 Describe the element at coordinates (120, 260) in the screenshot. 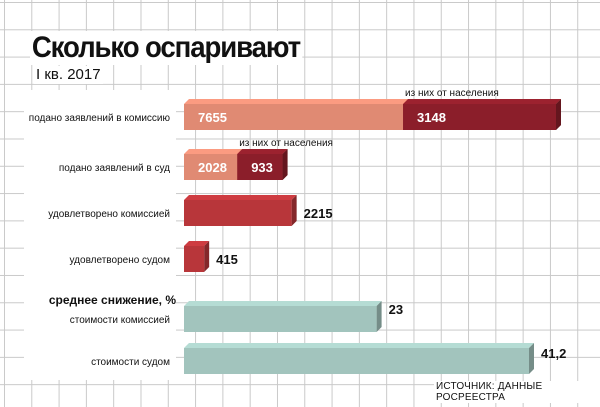

I see `category-label: удовлетворено судом` at that location.